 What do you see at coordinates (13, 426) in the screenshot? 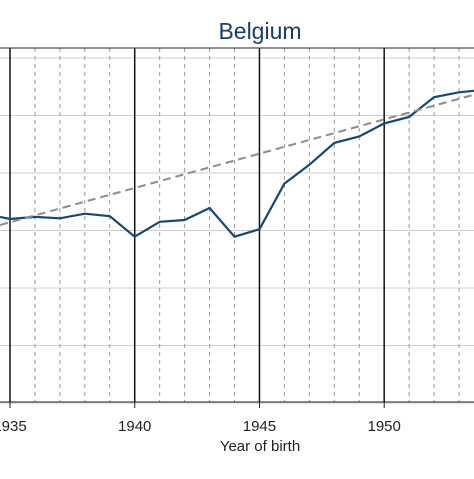
I see `x-tick-label: 1935` at bounding box center [13, 426].